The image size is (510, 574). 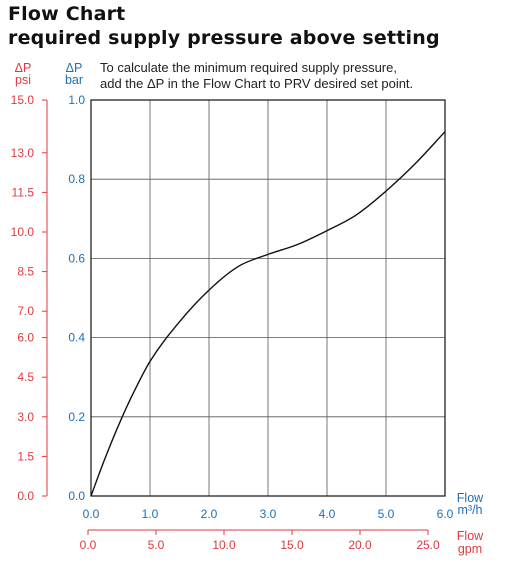 What do you see at coordinates (23, 192) in the screenshot?
I see `y-secondary-tick-label: 11.5` at bounding box center [23, 192].